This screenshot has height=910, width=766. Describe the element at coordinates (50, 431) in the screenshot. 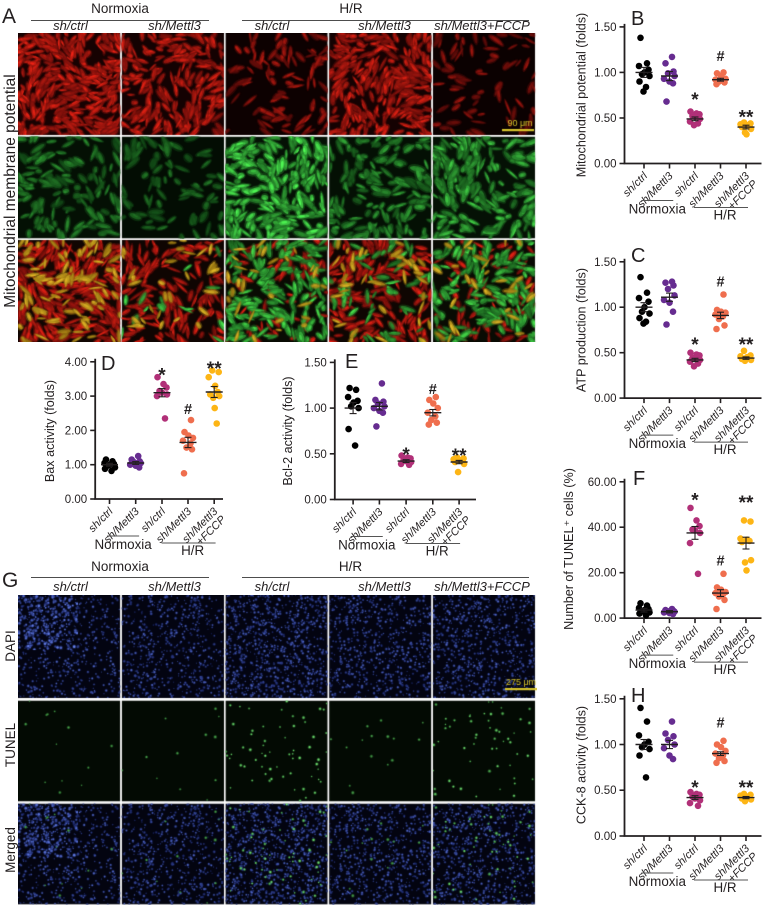

I see `svg-text: Bax activity (folds)` at that location.